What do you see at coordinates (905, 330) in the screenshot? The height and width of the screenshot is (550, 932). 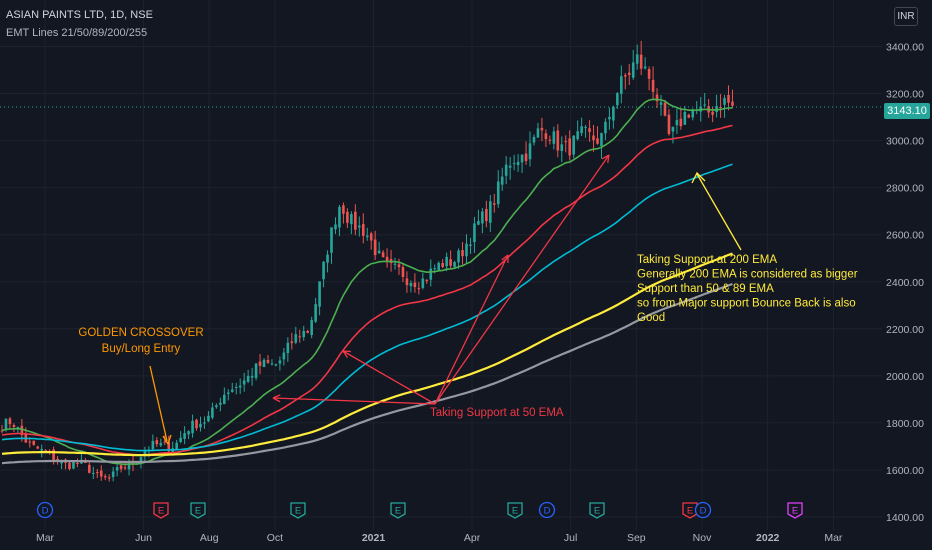 I see `price-tick-label: 2200.00` at bounding box center [905, 330].